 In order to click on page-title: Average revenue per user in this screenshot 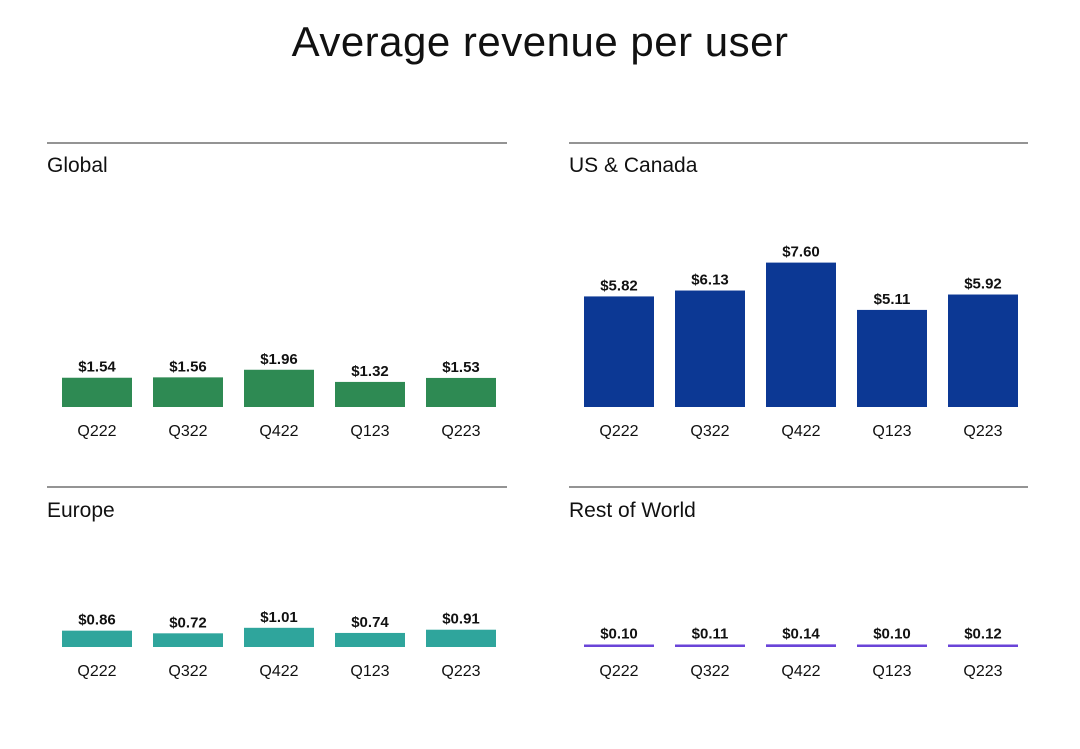, I will do `click(540, 41)`.